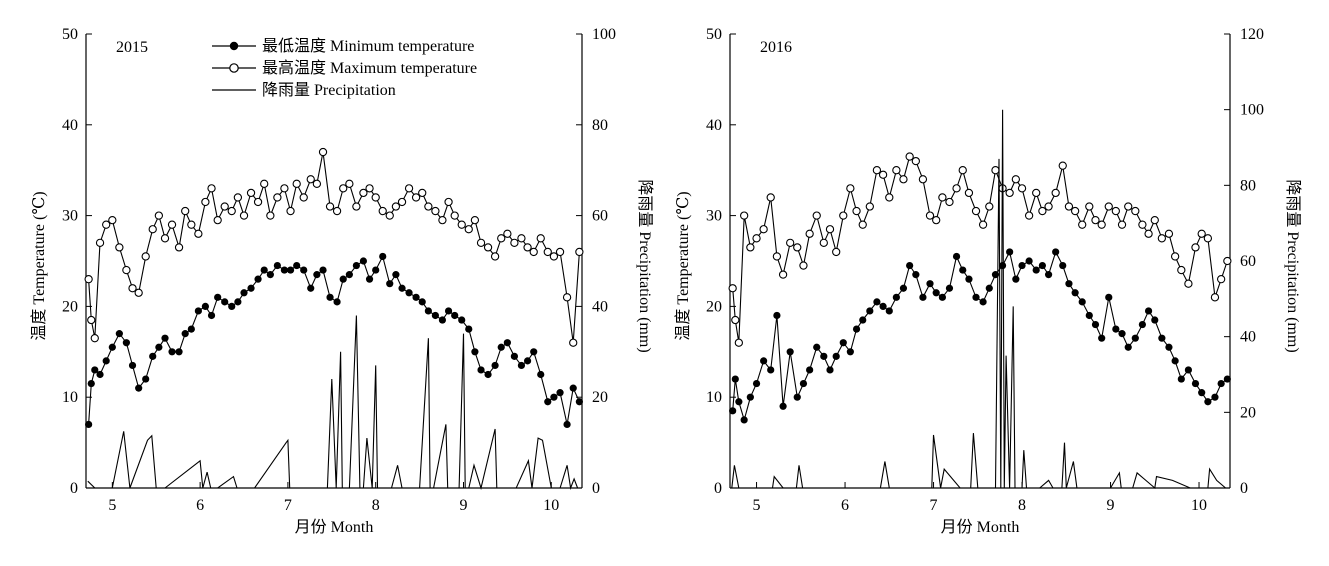 The height and width of the screenshot is (566, 1329). Describe the element at coordinates (74, 488) in the screenshot. I see `left-tick-label: 0` at that location.